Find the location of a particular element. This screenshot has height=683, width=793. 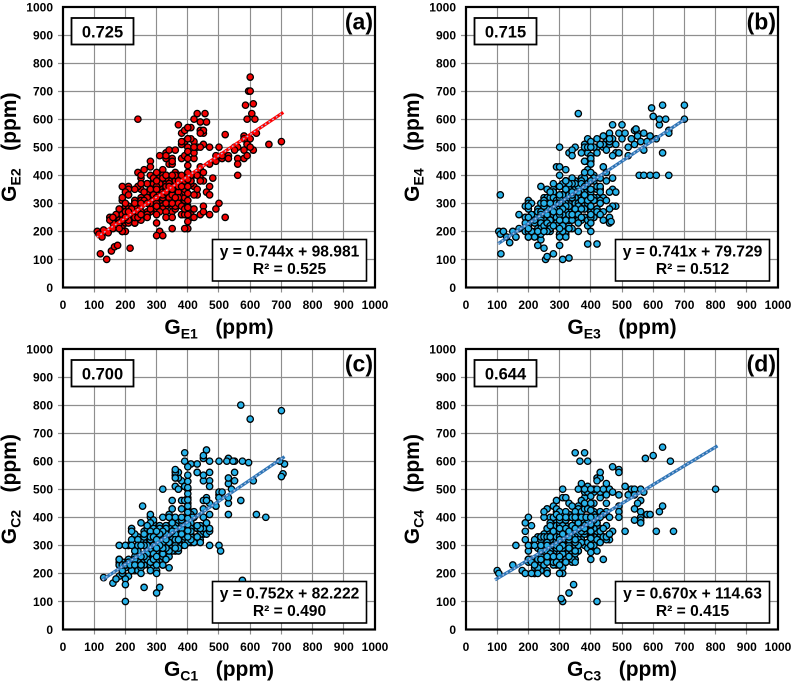

svg-text: 0.700 is located at coordinates (102, 375).